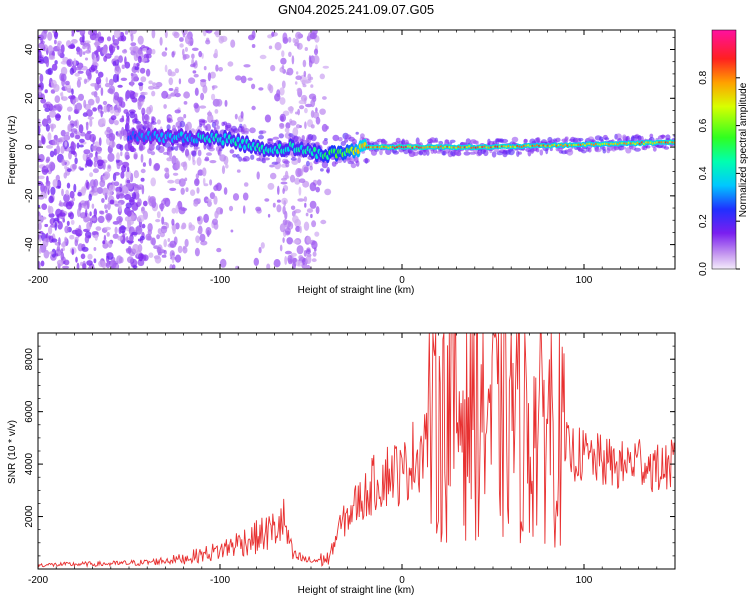  I want to click on y-tick-label: 4000, so click(29, 464).